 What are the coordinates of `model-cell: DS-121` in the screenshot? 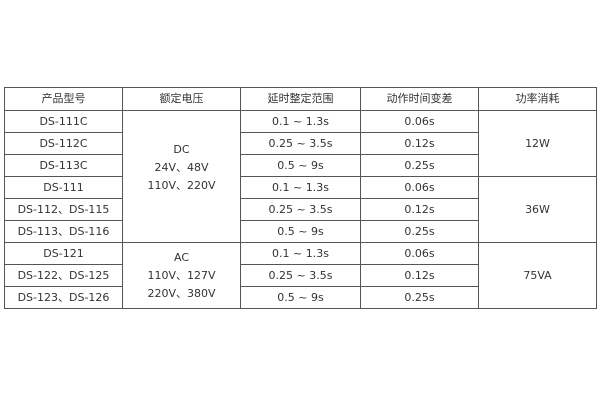 It's located at (63, 253).